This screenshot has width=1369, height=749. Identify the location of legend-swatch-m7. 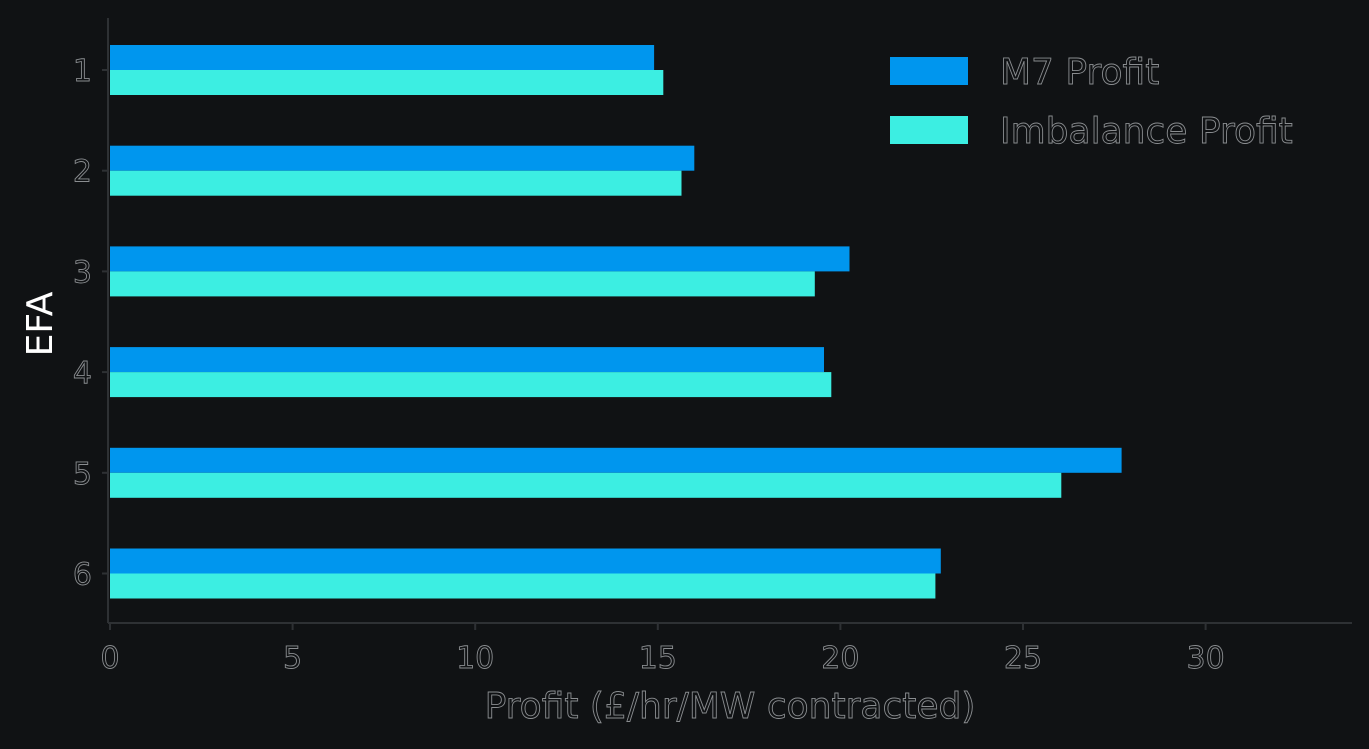
(929, 71).